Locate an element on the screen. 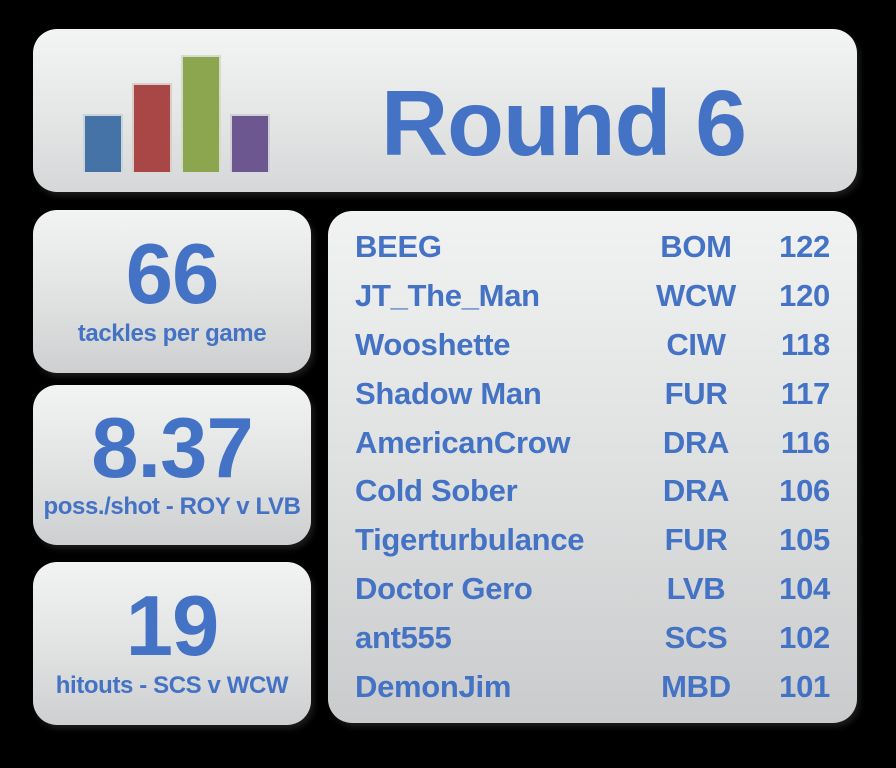  player-name: Doctor Gero is located at coordinates (444, 588).